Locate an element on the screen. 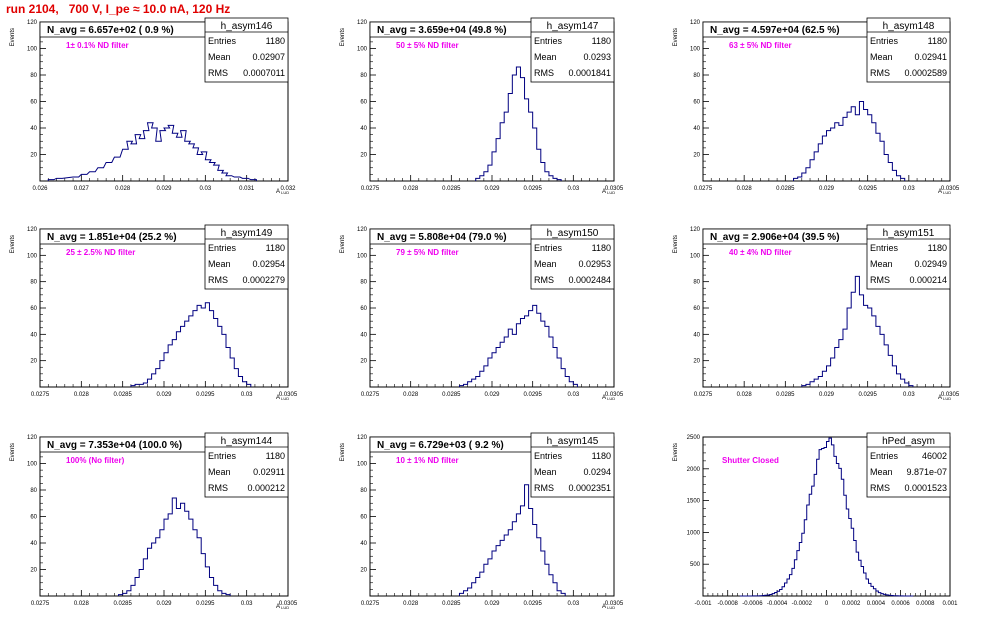 This screenshot has height=622, width=996. stats-value: 0.0002351 is located at coordinates (589, 488).